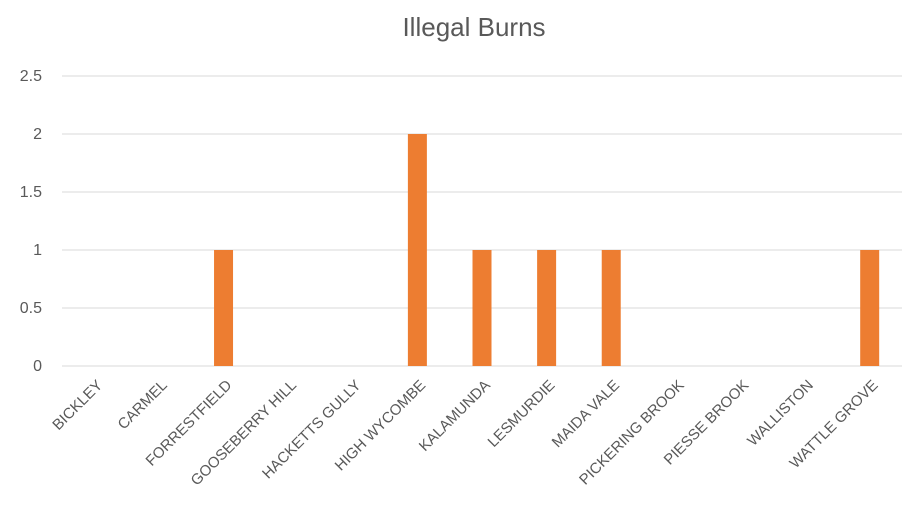 The width and height of the screenshot is (916, 524). I want to click on x-tick-label: PICKERING BROOK, so click(632, 433).